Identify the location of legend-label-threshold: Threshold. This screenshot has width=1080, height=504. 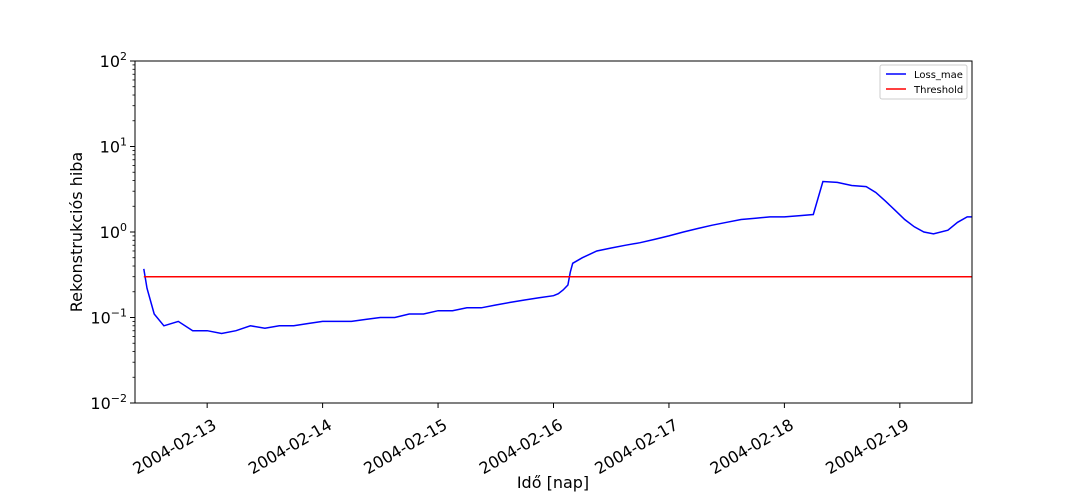
(938, 90).